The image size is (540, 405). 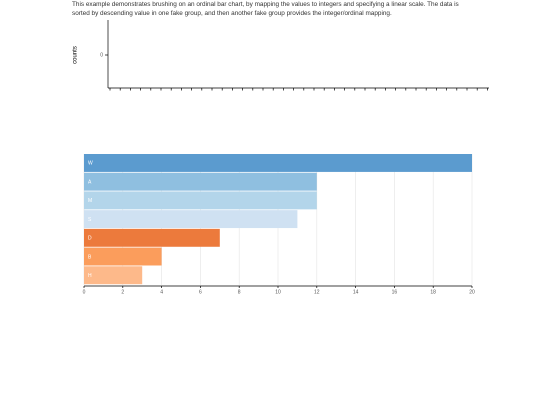 I want to click on bar-label: B, so click(x=90, y=257).